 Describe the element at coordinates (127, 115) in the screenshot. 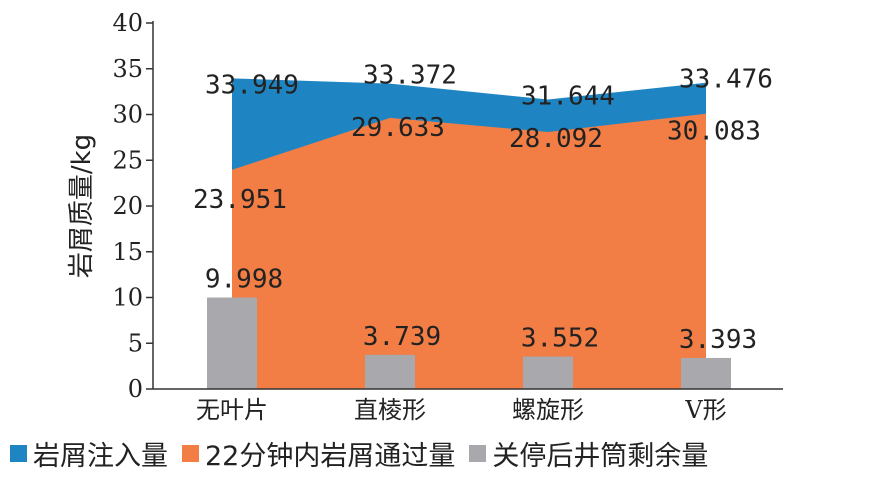

I see `y-tick-label: 30` at that location.